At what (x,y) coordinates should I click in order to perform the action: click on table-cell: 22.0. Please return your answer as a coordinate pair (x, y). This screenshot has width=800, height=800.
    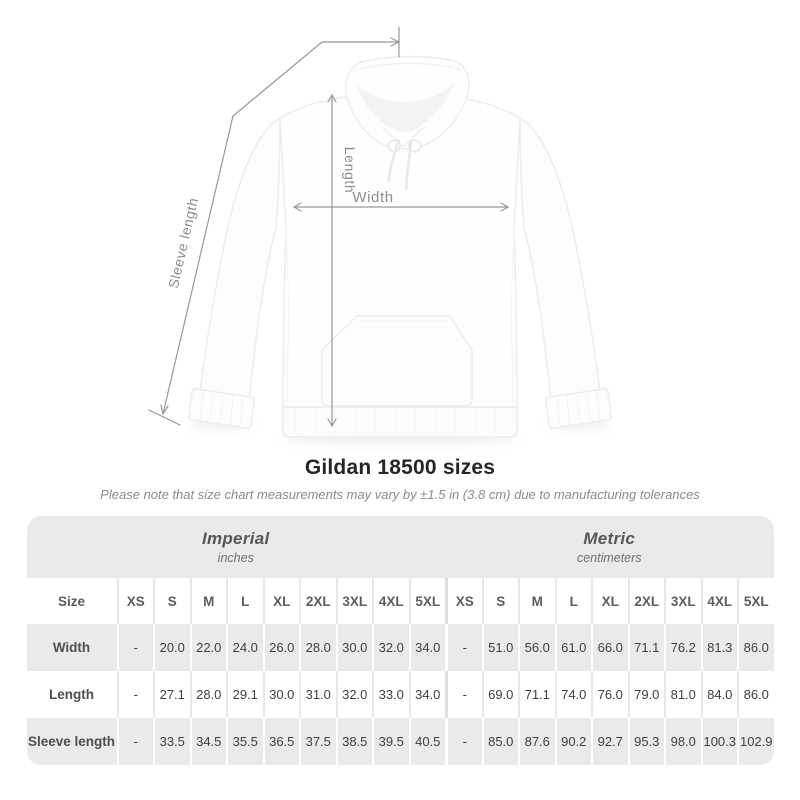
    Looking at the image, I should click on (207, 647).